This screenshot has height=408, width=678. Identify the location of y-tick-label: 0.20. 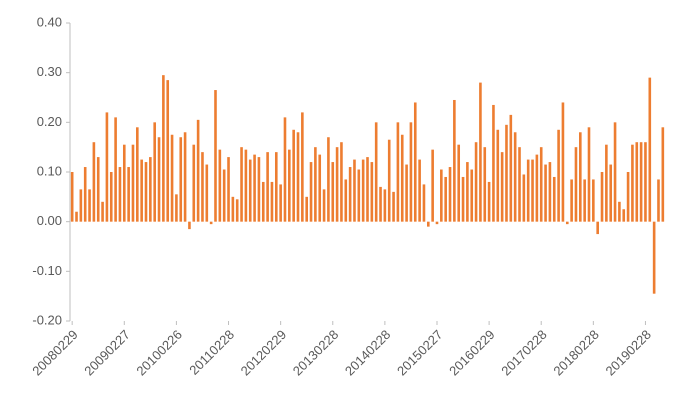
(49, 121).